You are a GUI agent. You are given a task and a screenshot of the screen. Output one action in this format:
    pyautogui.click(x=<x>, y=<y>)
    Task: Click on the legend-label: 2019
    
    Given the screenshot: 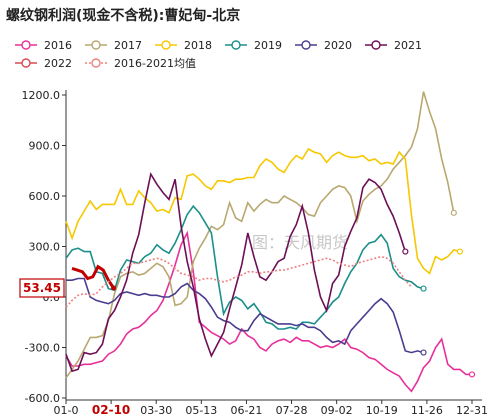 What is the action you would take?
    pyautogui.click(x=268, y=45)
    